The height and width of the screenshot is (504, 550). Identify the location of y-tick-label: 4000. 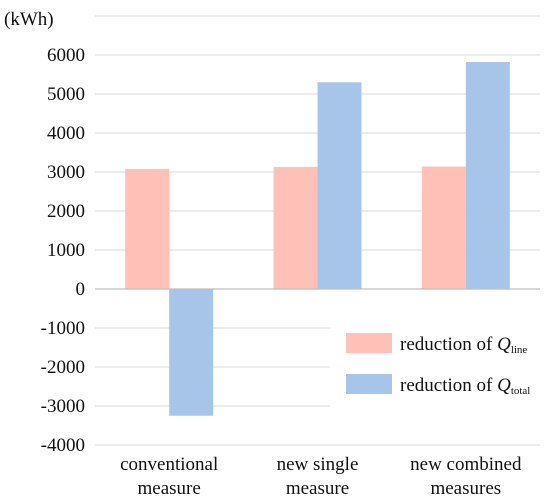
(66, 133).